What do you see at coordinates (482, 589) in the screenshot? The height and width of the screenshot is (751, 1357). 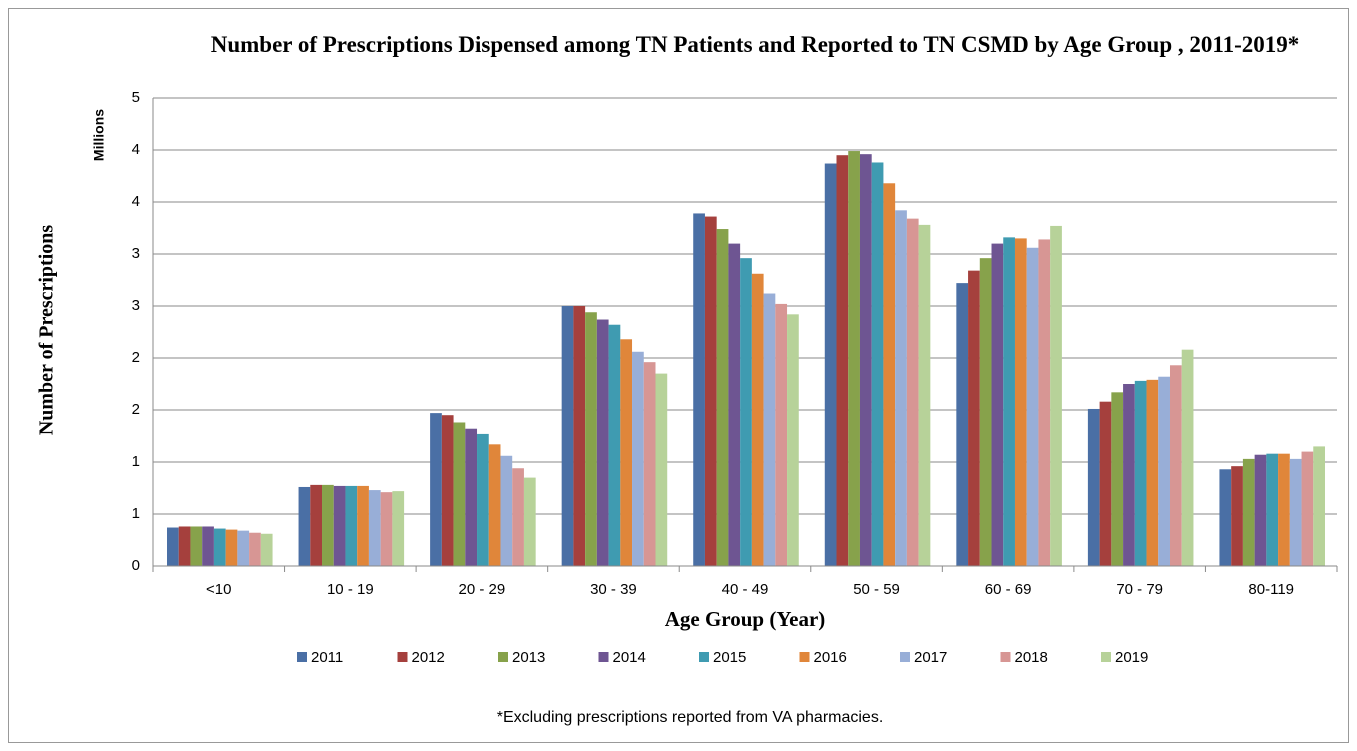 I see `x-tick-label: 20 - 29` at bounding box center [482, 589].